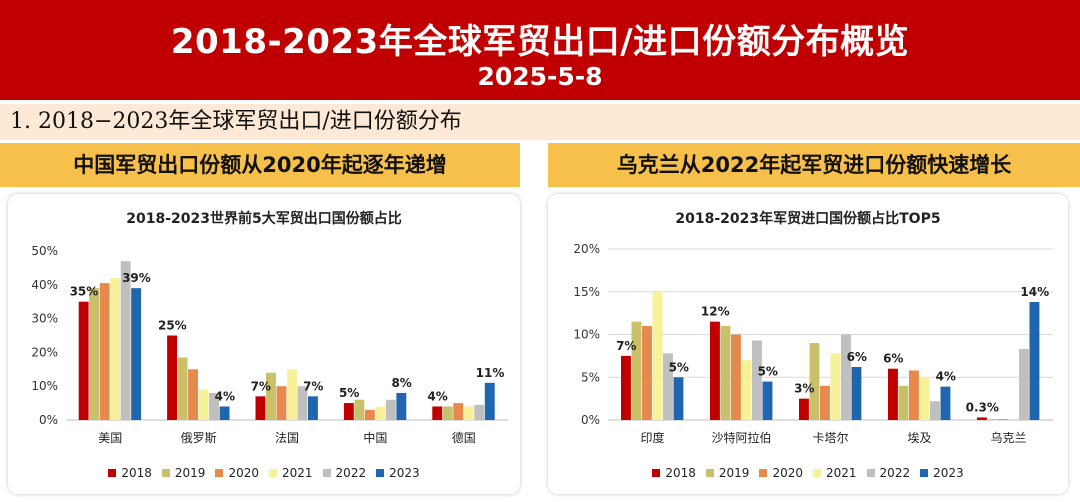 The width and height of the screenshot is (1080, 502). Describe the element at coordinates (375, 437) in the screenshot. I see `x-tick-label: 中国` at that location.